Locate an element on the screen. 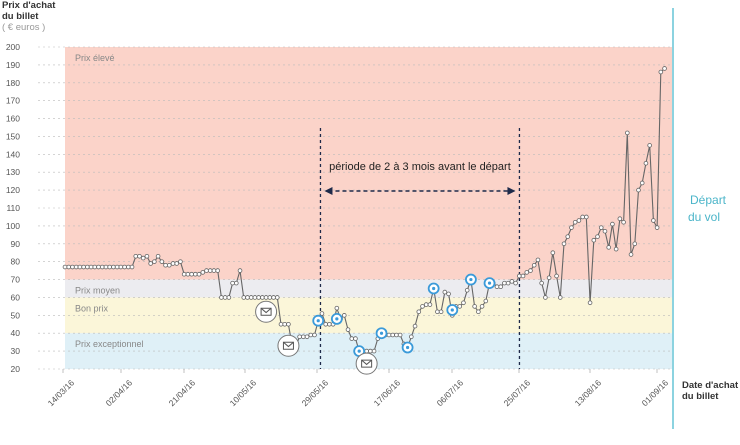  y-tick-label: 60 is located at coordinates (16, 297).